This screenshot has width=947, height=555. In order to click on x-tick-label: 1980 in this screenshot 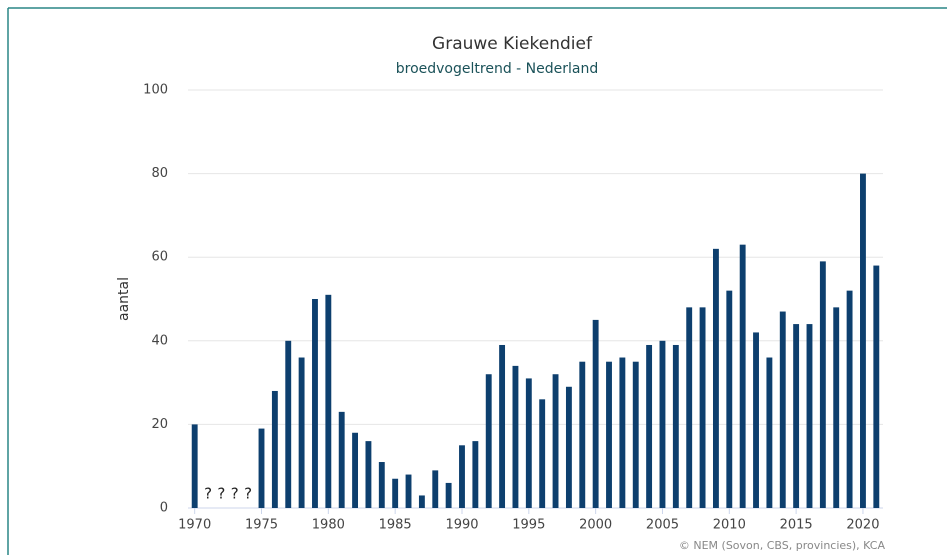, I will do `click(328, 525)`.